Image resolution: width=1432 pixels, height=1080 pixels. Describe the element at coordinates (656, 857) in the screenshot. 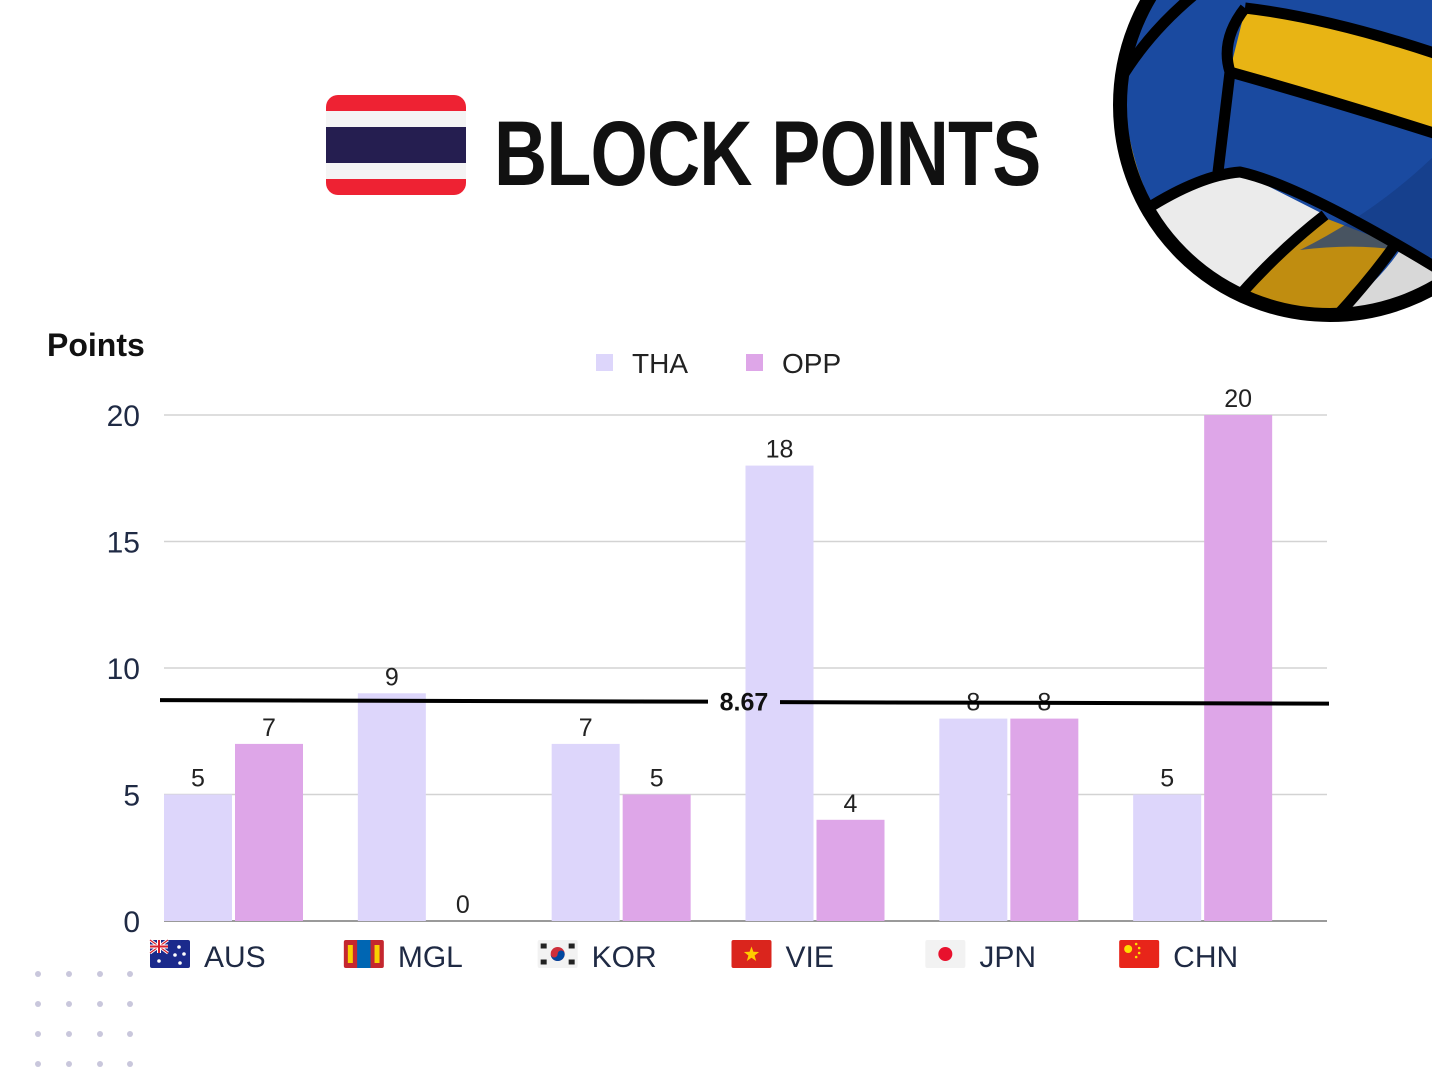

I see `bar-opp-kor` at that location.